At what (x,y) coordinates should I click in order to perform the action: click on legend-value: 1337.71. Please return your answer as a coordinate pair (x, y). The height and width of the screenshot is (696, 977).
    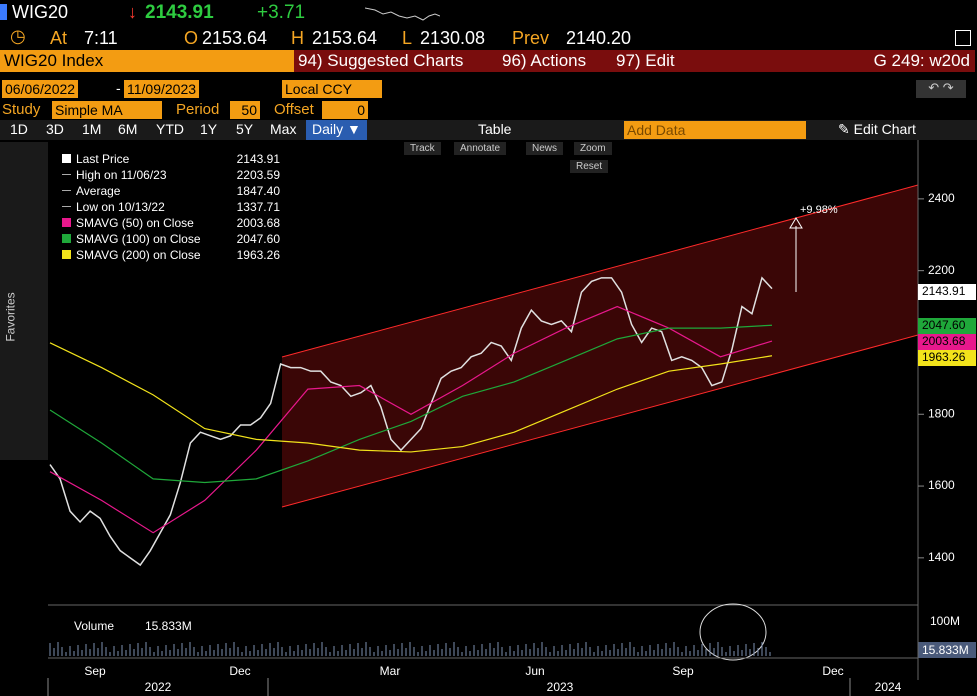
    Looking at the image, I should click on (258, 207).